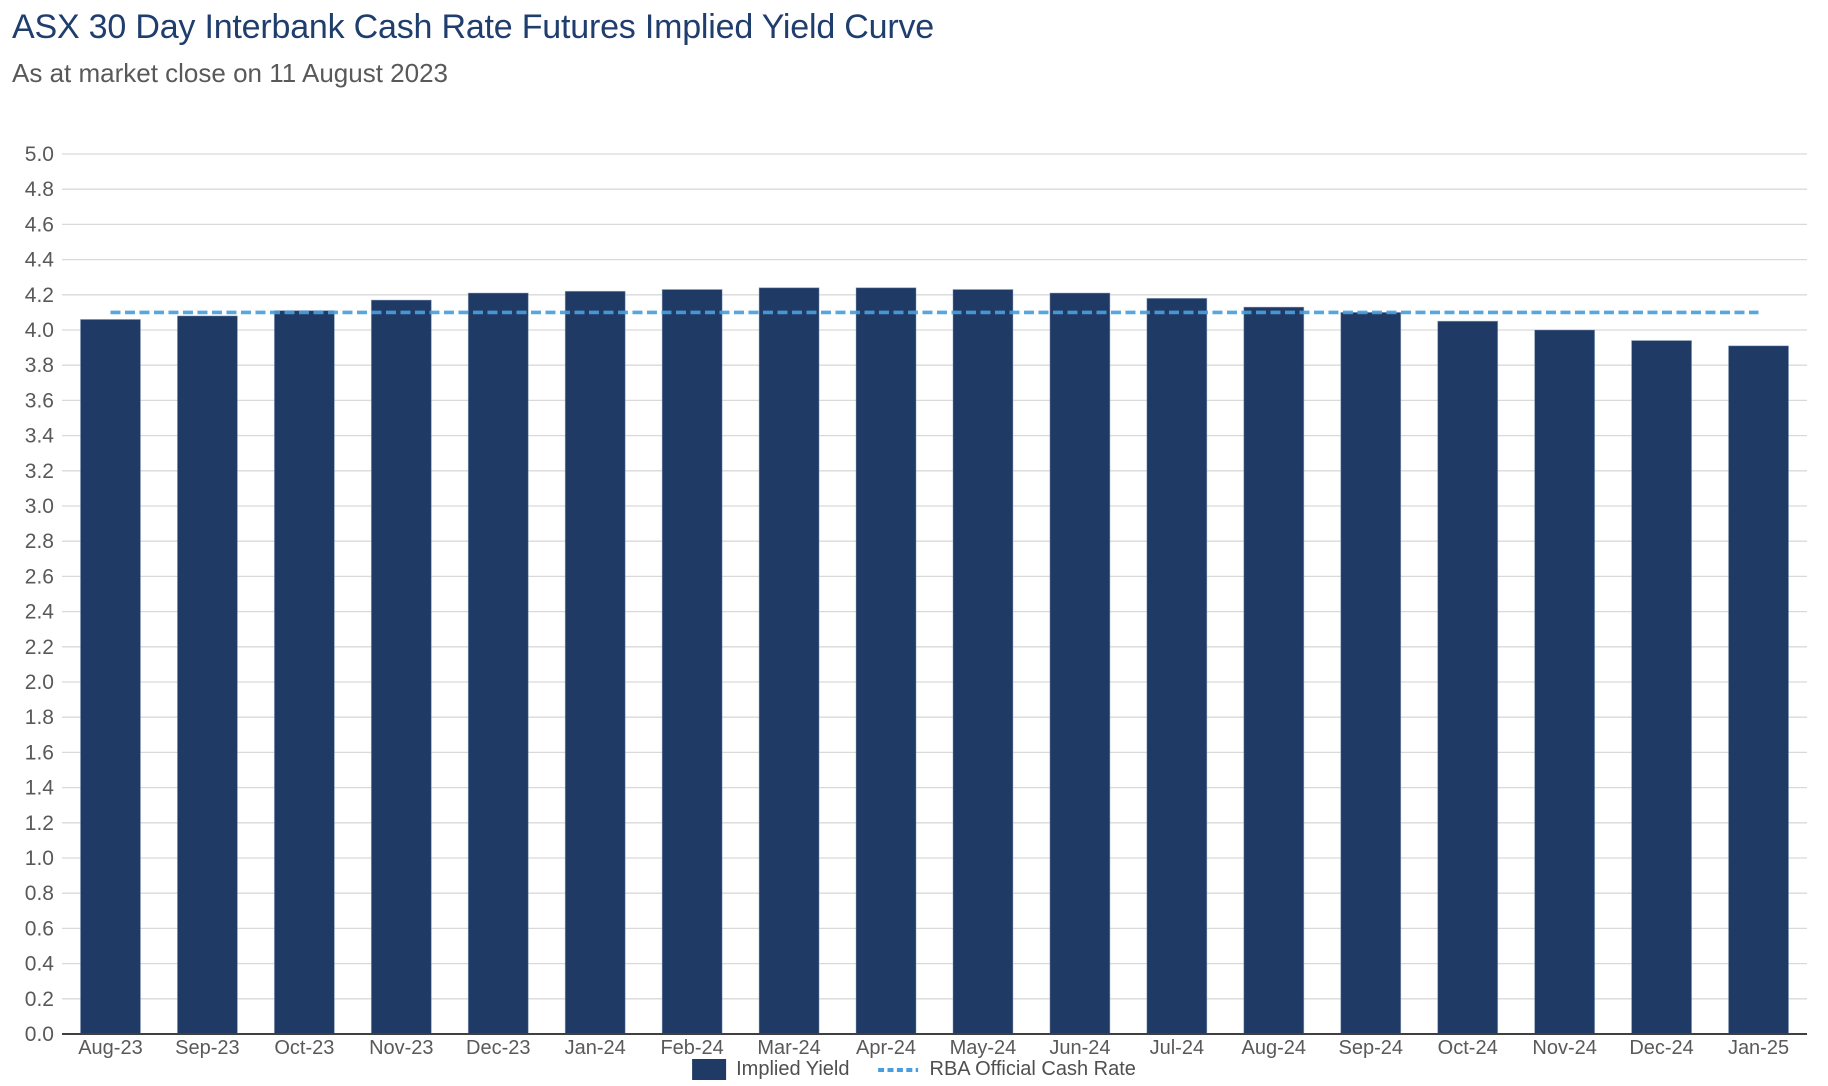 The width and height of the screenshot is (1828, 1086). Describe the element at coordinates (39, 647) in the screenshot. I see `y-tick-label-2.2: 2.2` at that location.